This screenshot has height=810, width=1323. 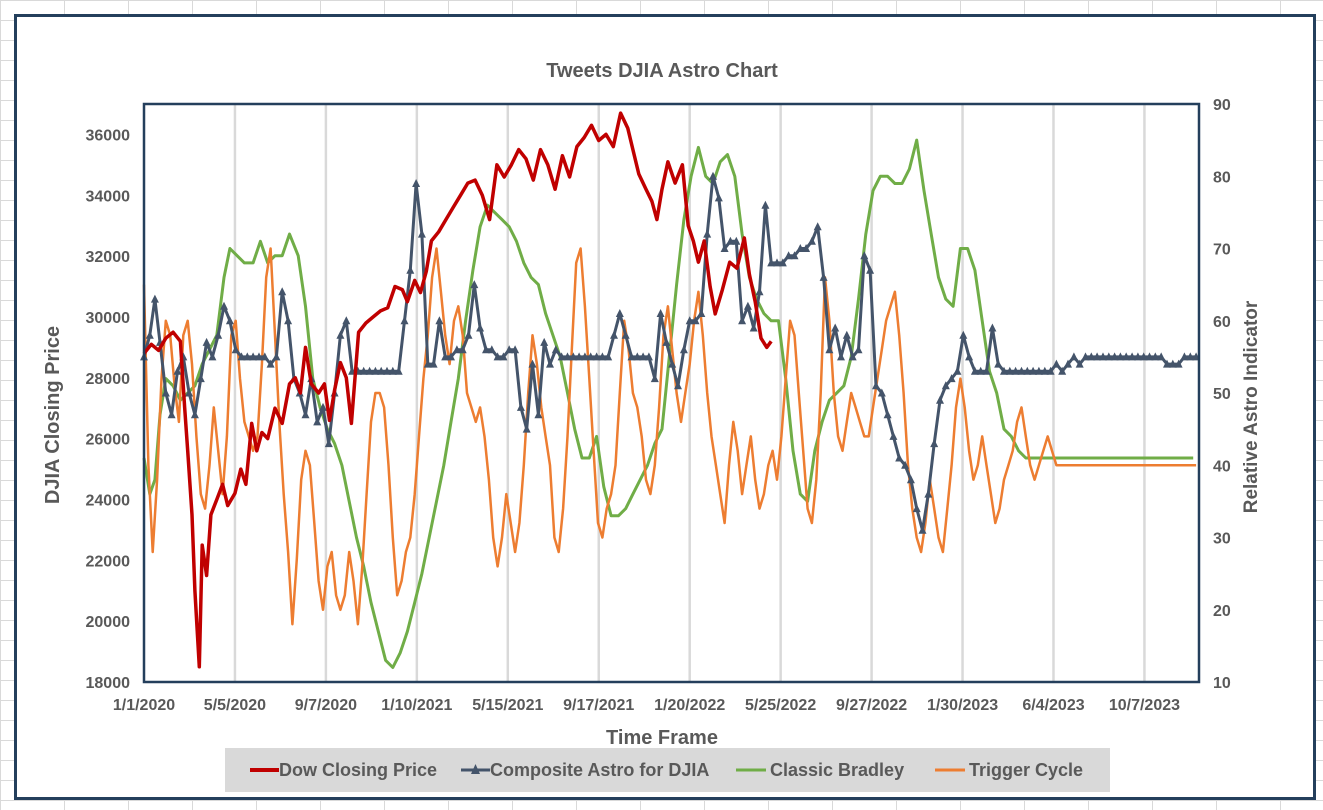 What do you see at coordinates (108, 196) in the screenshot?
I see `y-tick-label: 34000` at bounding box center [108, 196].